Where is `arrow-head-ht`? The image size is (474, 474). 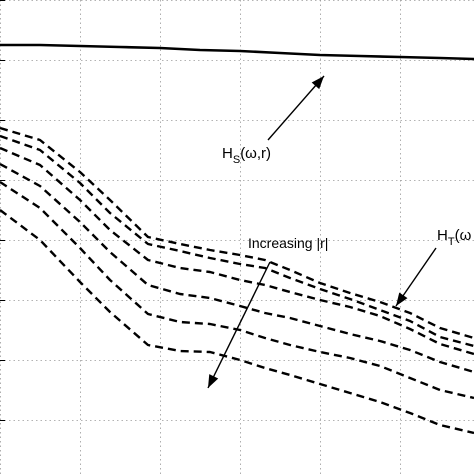
arrow-head-ht is located at coordinates (402, 299).